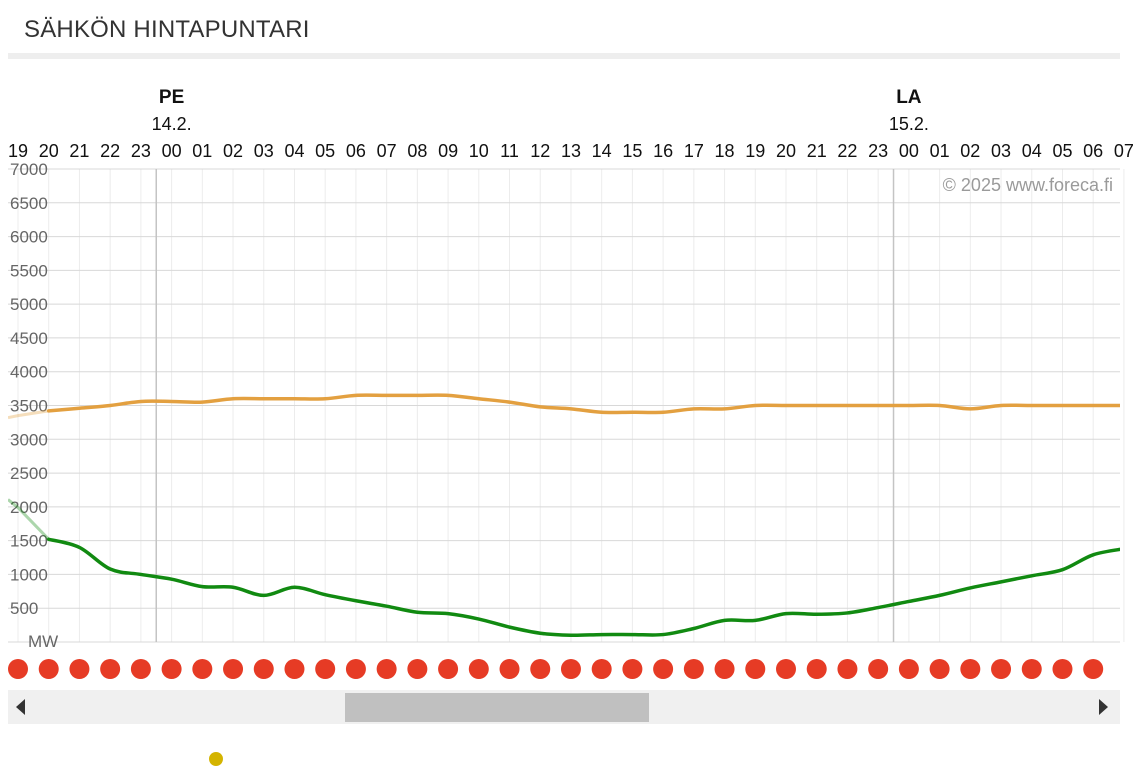 The height and width of the screenshot is (766, 1148). What do you see at coordinates (29, 203) in the screenshot?
I see `y-tick-label: 6500` at bounding box center [29, 203].